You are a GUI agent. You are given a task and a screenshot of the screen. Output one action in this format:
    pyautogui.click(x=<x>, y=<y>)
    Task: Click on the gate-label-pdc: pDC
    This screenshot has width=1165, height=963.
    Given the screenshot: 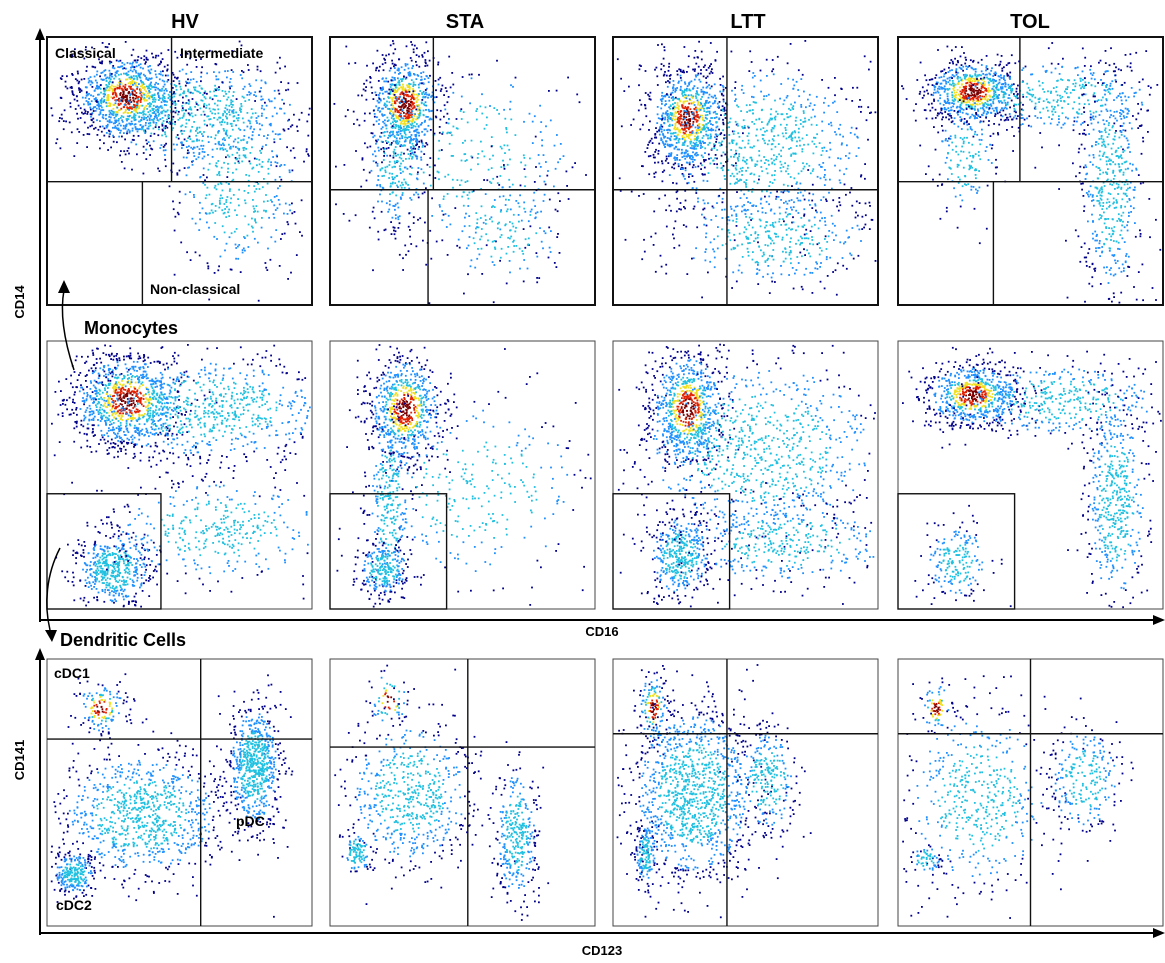 What is the action you would take?
    pyautogui.click(x=250, y=821)
    